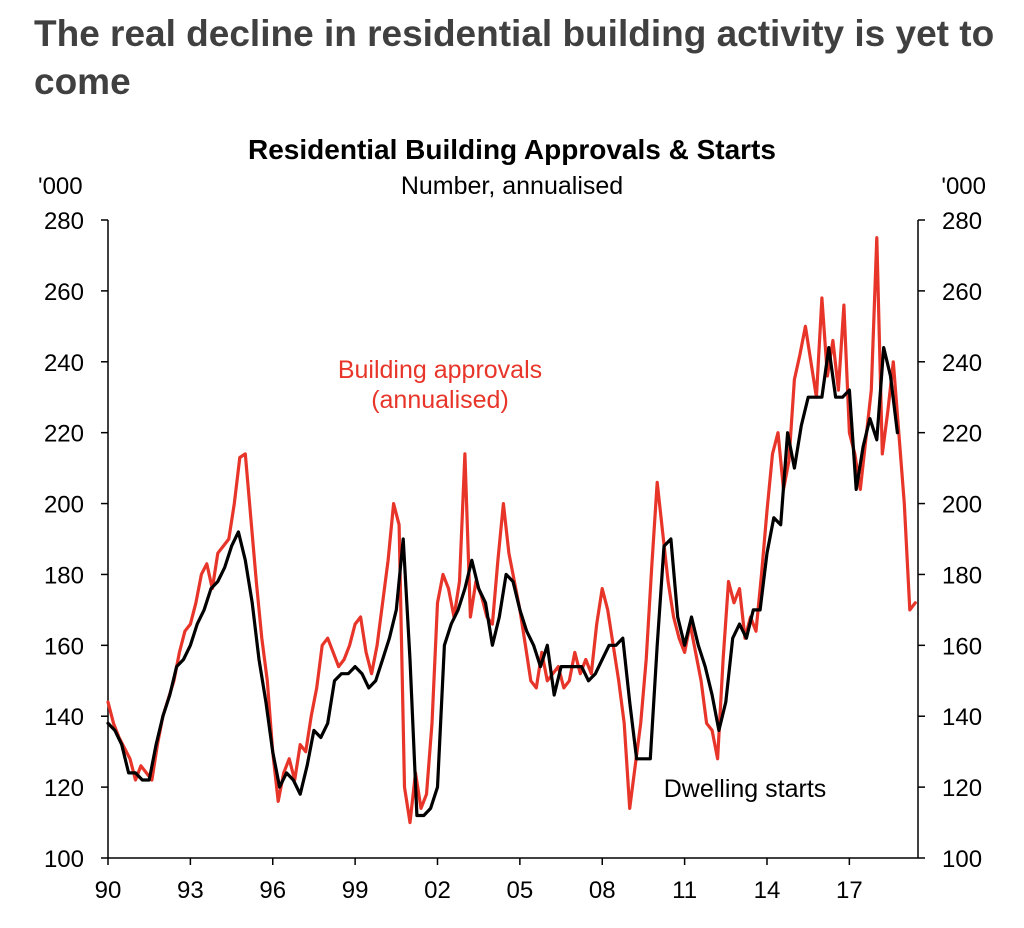 The height and width of the screenshot is (928, 1024). Describe the element at coordinates (272, 890) in the screenshot. I see `x-tick-label: 96` at that location.